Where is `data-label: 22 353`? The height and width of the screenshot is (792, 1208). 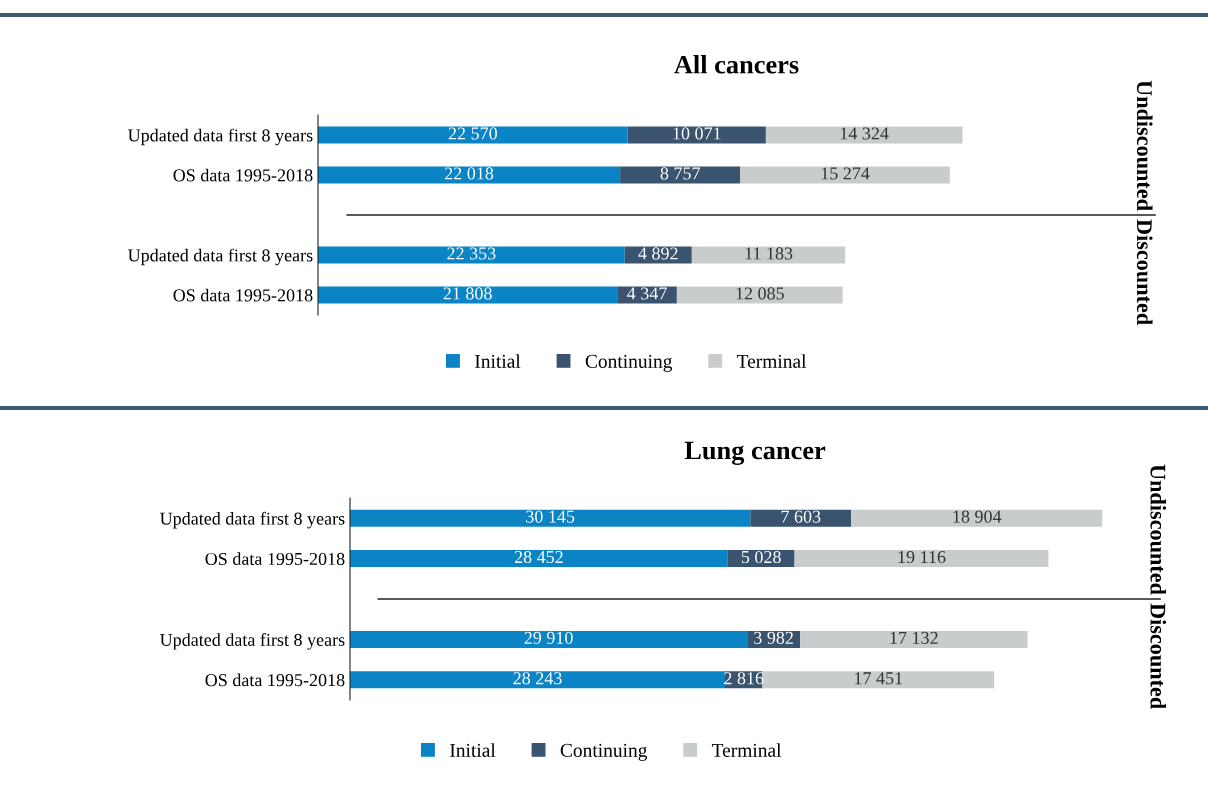 data-label: 22 353 is located at coordinates (471, 253).